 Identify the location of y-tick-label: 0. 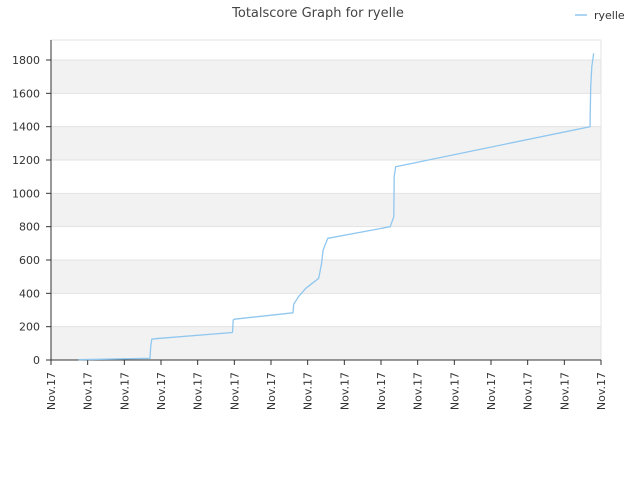
(36, 360).